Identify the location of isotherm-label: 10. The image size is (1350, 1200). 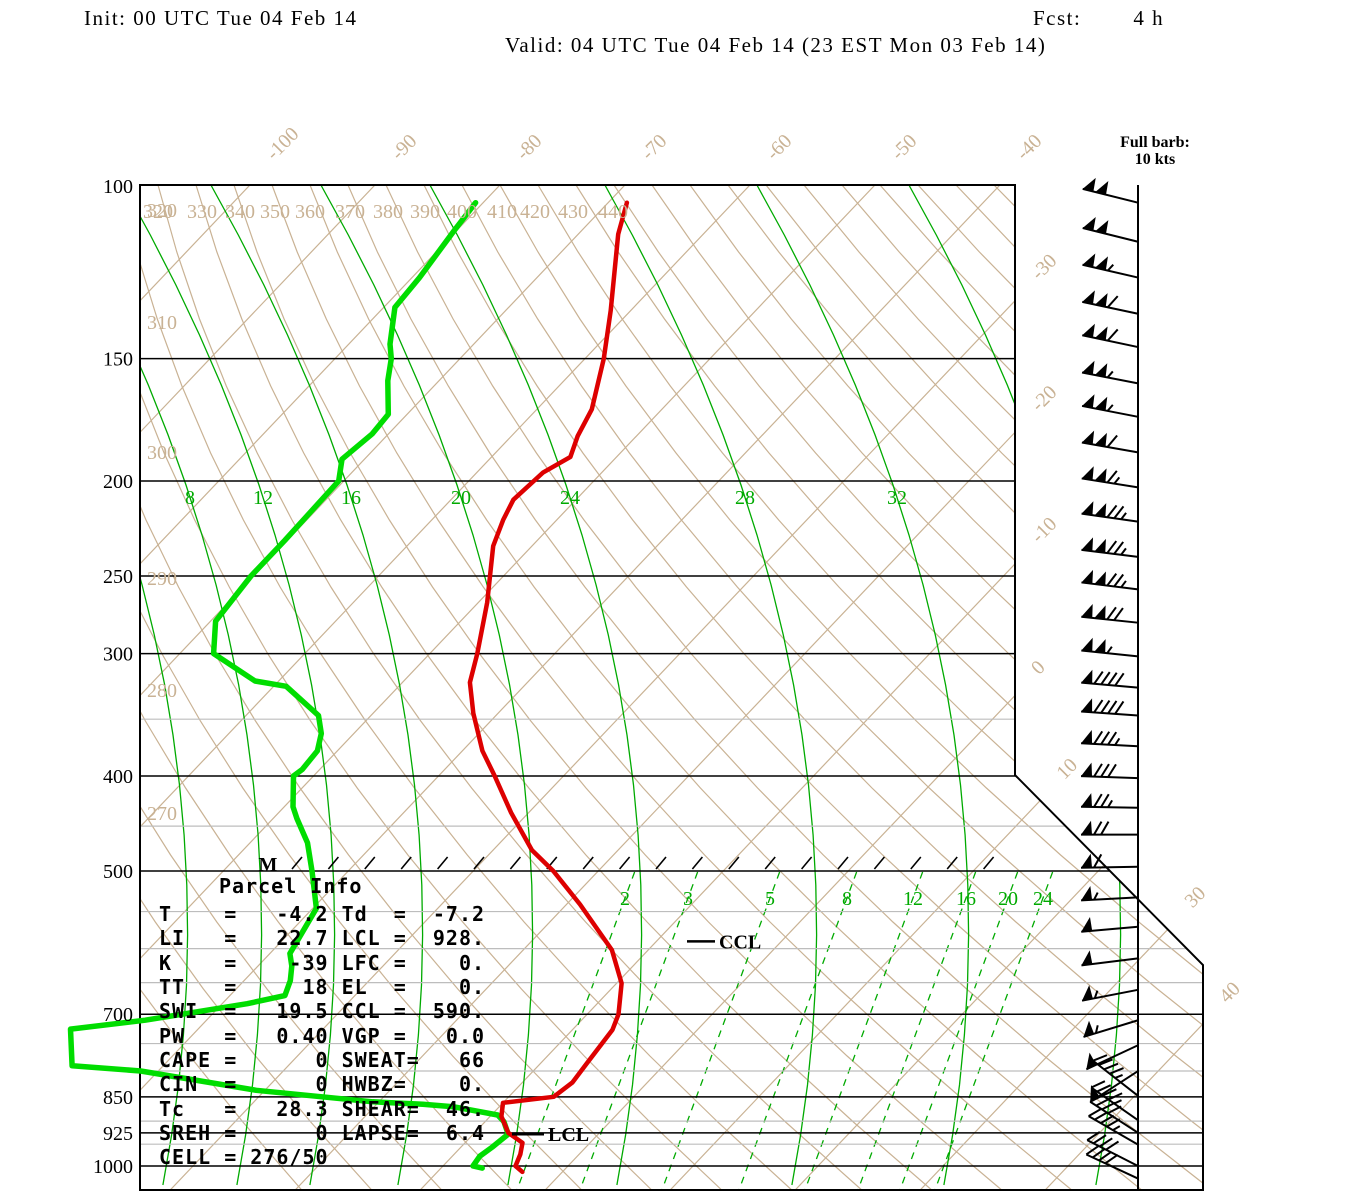
(1067, 769).